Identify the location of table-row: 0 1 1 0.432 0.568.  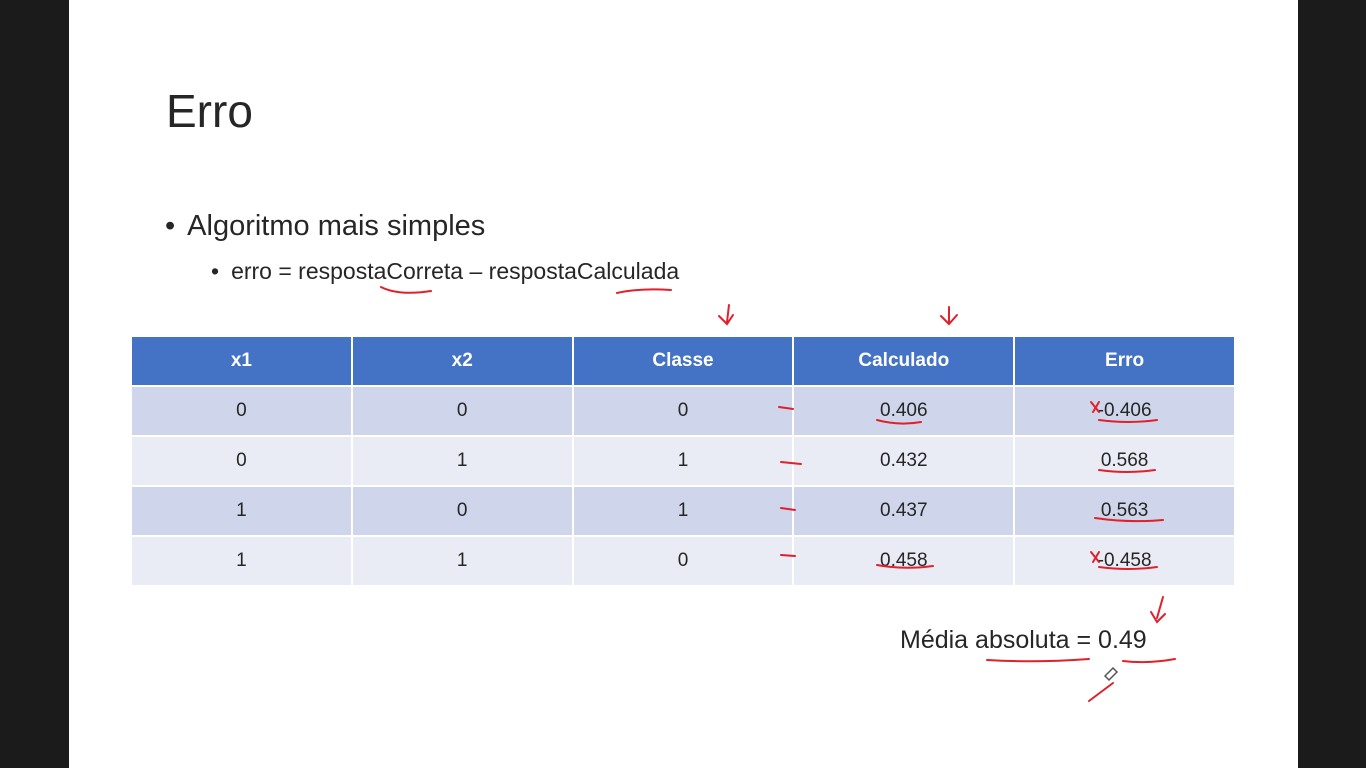
(683, 461).